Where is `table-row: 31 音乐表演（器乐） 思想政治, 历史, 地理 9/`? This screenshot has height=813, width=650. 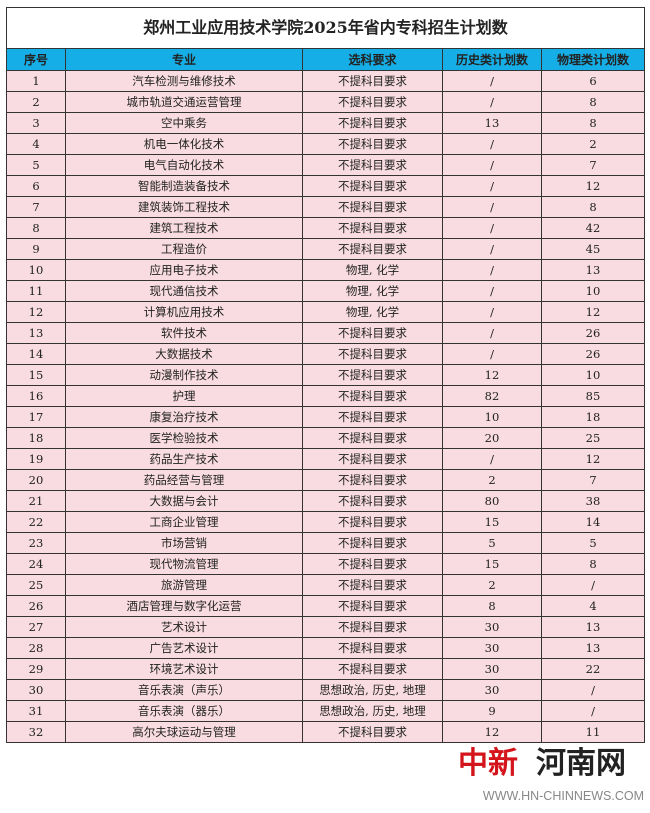
table-row: 31 音乐表演（器乐） 思想政治, 历史, 地理 9/ is located at coordinates (325, 711).